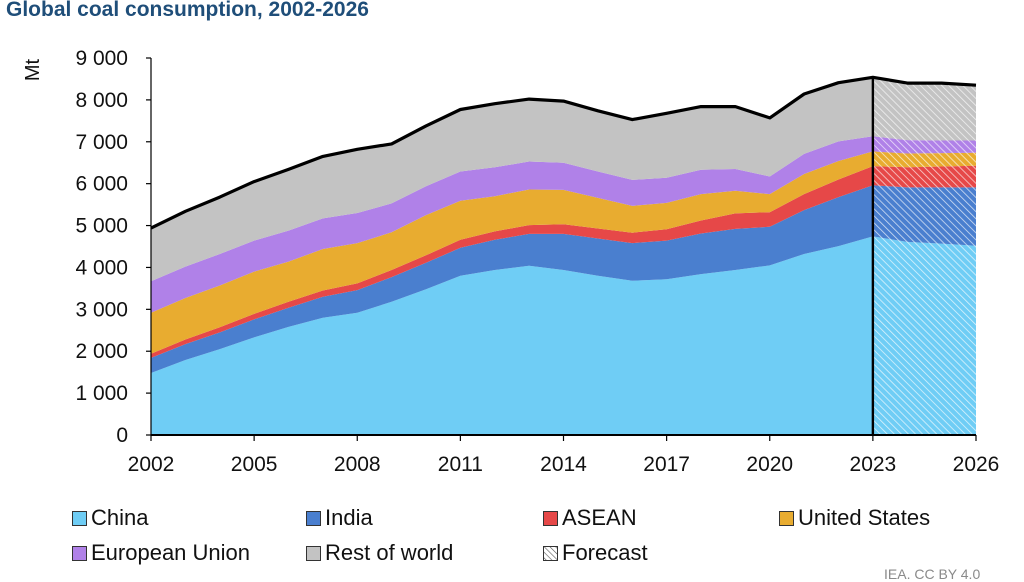 This screenshot has height=582, width=1024. Describe the element at coordinates (101, 142) in the screenshot. I see `y-tick-label: 7 000` at that location.